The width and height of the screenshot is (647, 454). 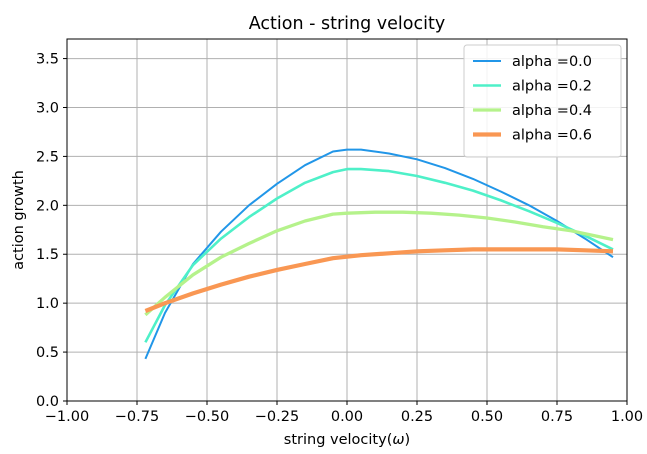 I want to click on legend-label-1: alpha =0.2, so click(x=552, y=87).